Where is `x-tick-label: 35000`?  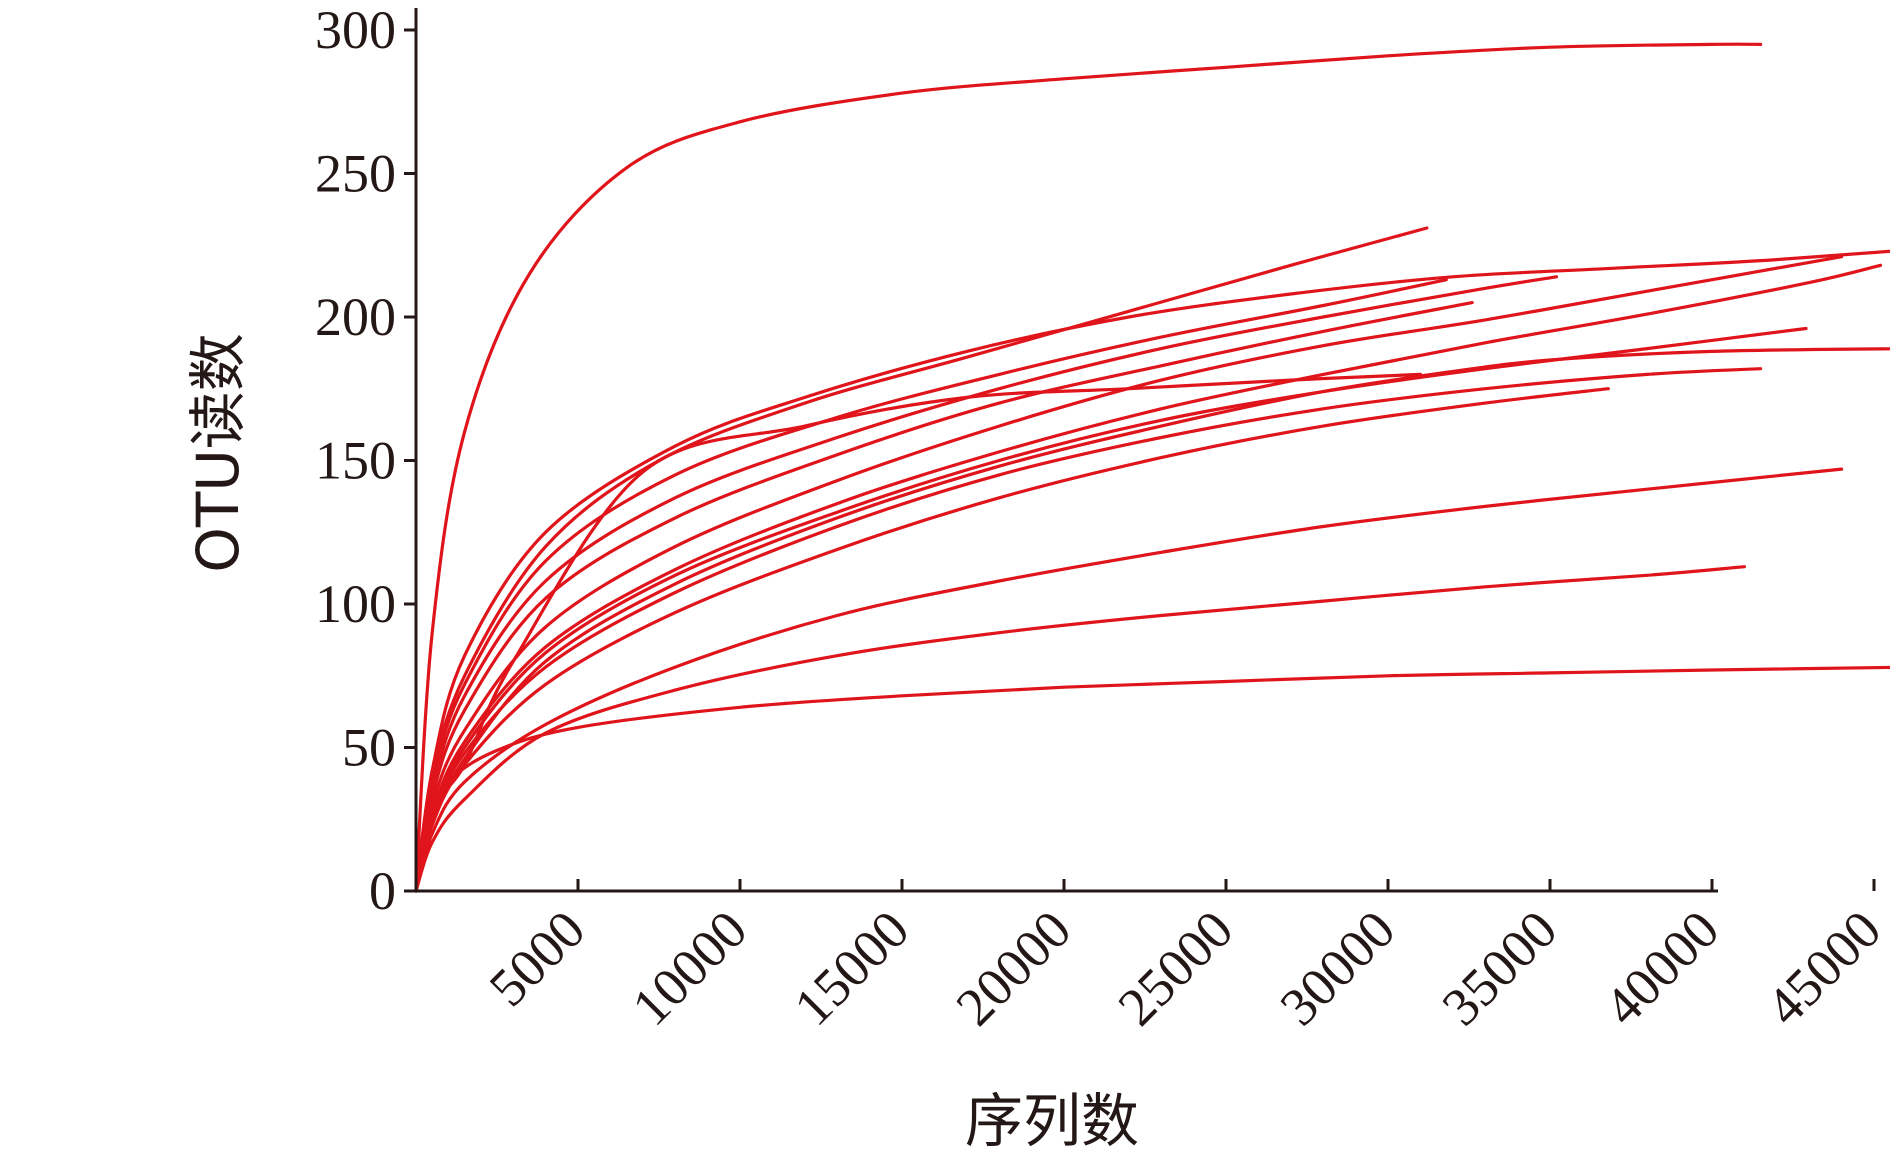 x-tick-label: 35000 is located at coordinates (1500, 968).